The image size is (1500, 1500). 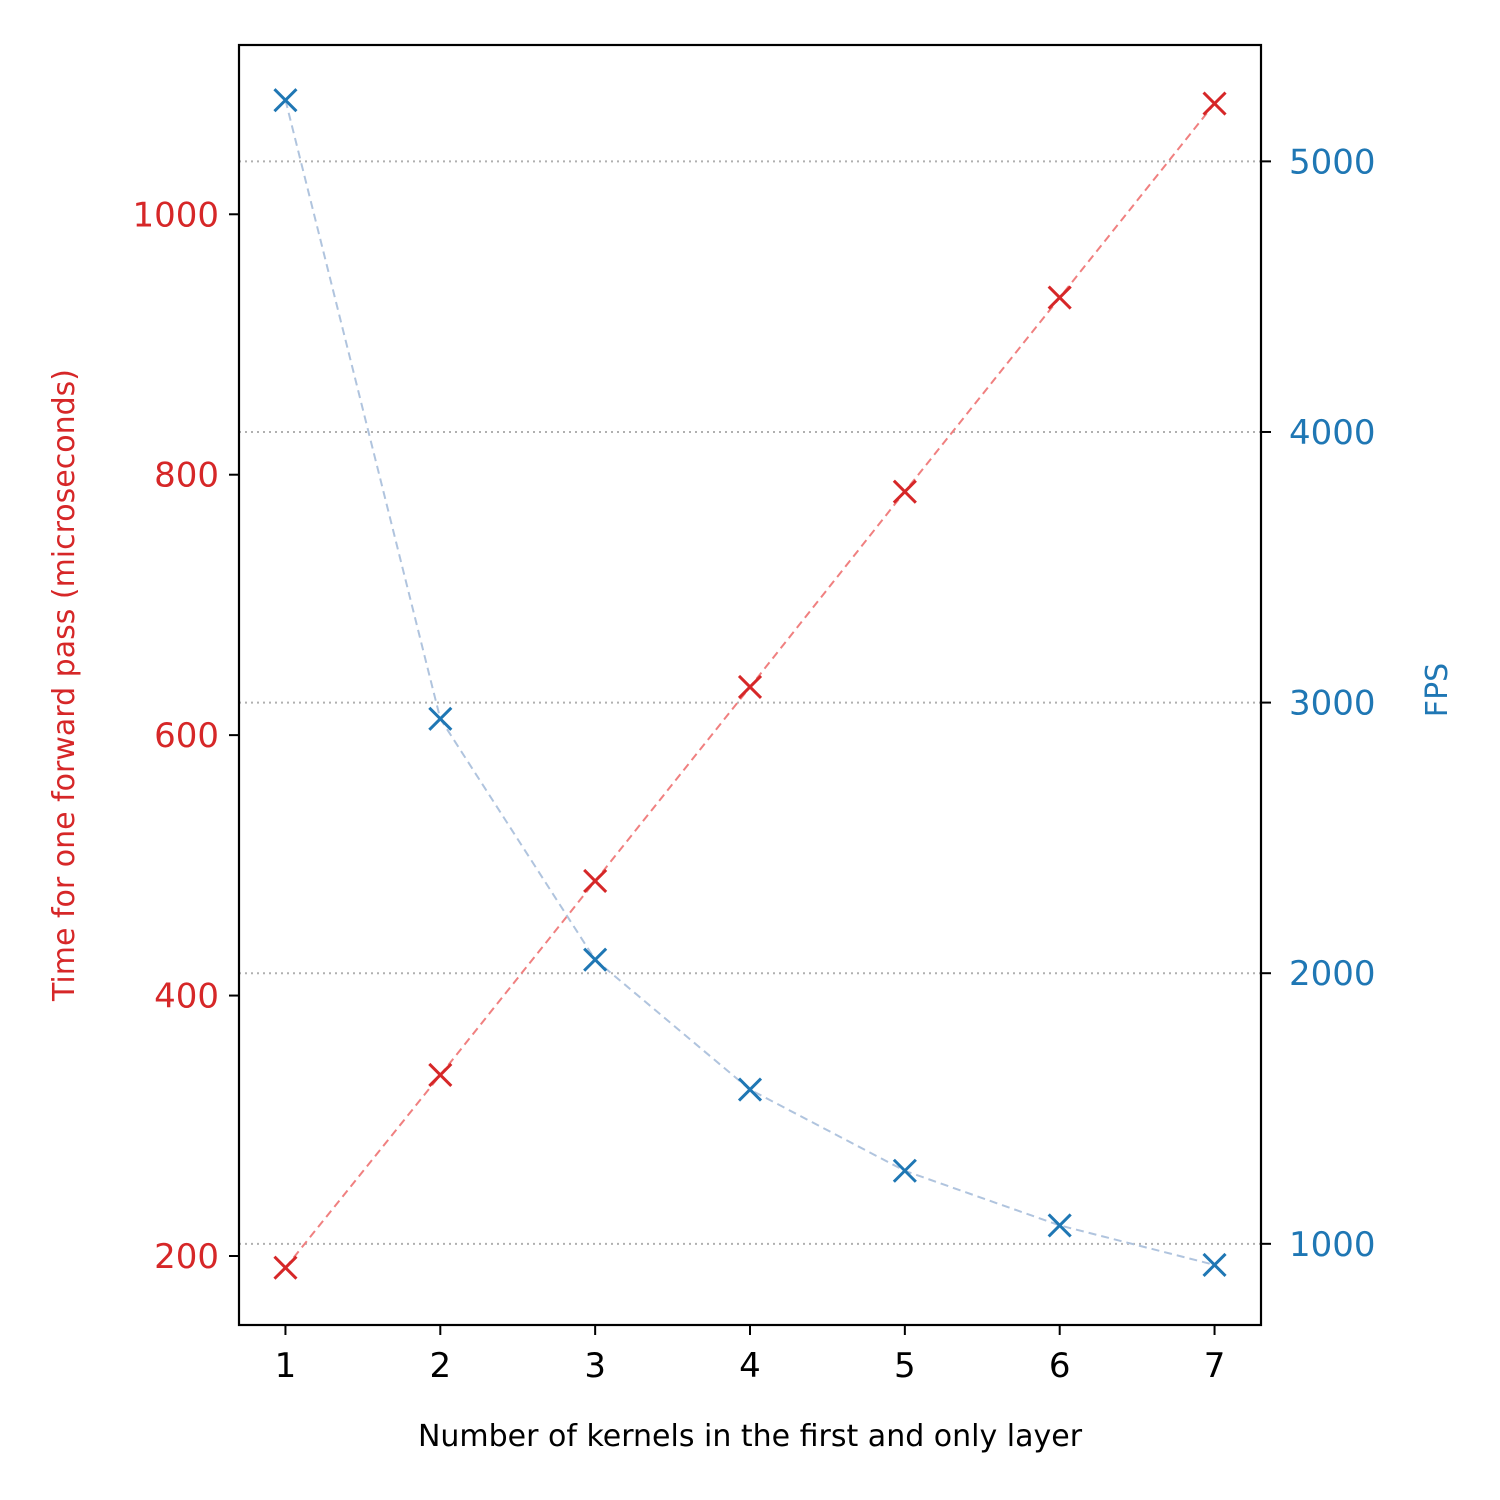 I want to click on x-tick-label: 7, so click(x=1215, y=1366).